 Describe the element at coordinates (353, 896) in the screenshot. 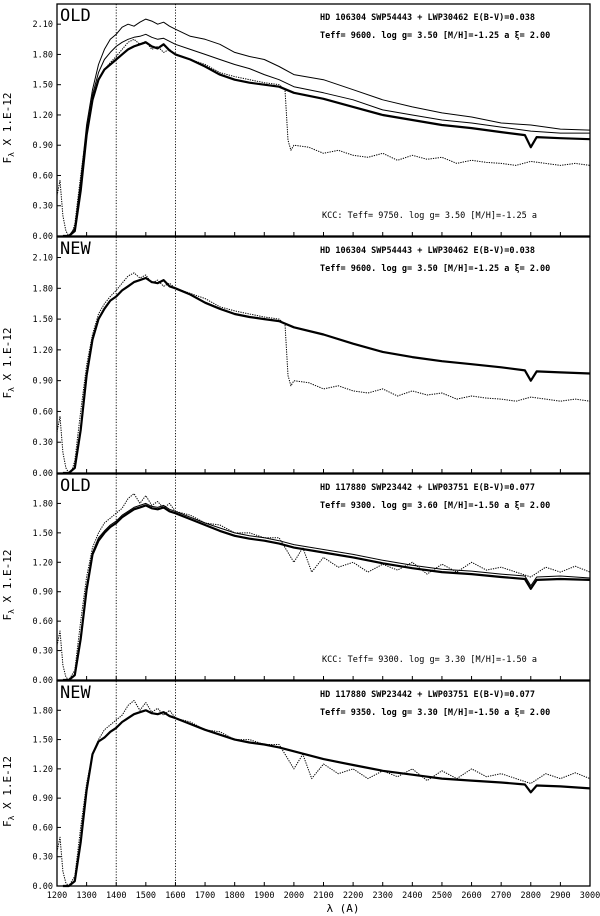

I see `x-tick-label: 2200` at that location.